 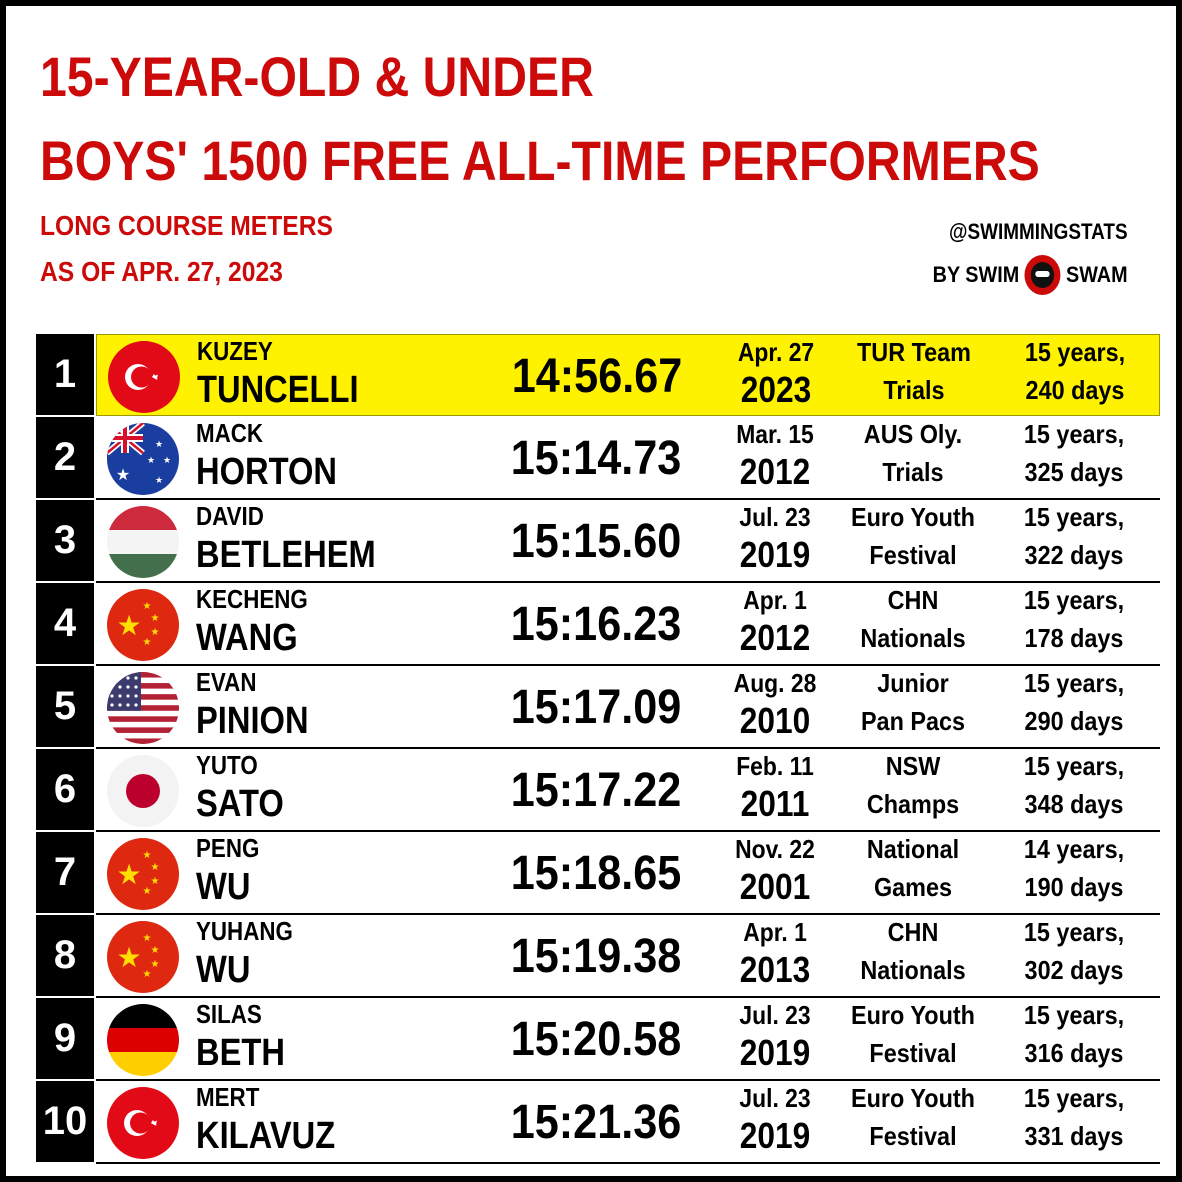 I want to click on swimmer-first-name: MACK, so click(x=230, y=433).